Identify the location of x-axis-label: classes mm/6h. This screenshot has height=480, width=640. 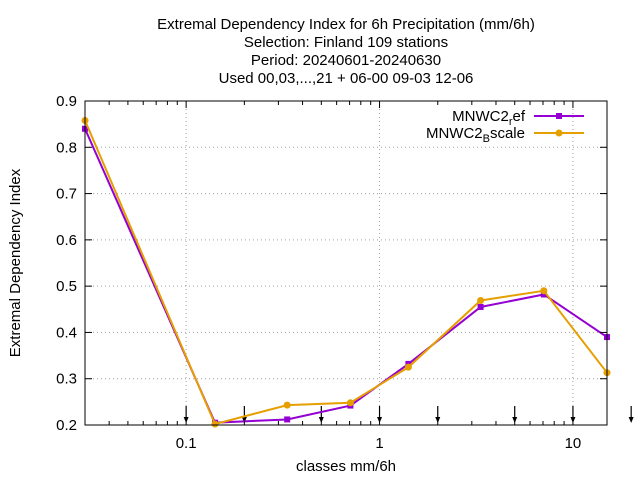
(346, 466).